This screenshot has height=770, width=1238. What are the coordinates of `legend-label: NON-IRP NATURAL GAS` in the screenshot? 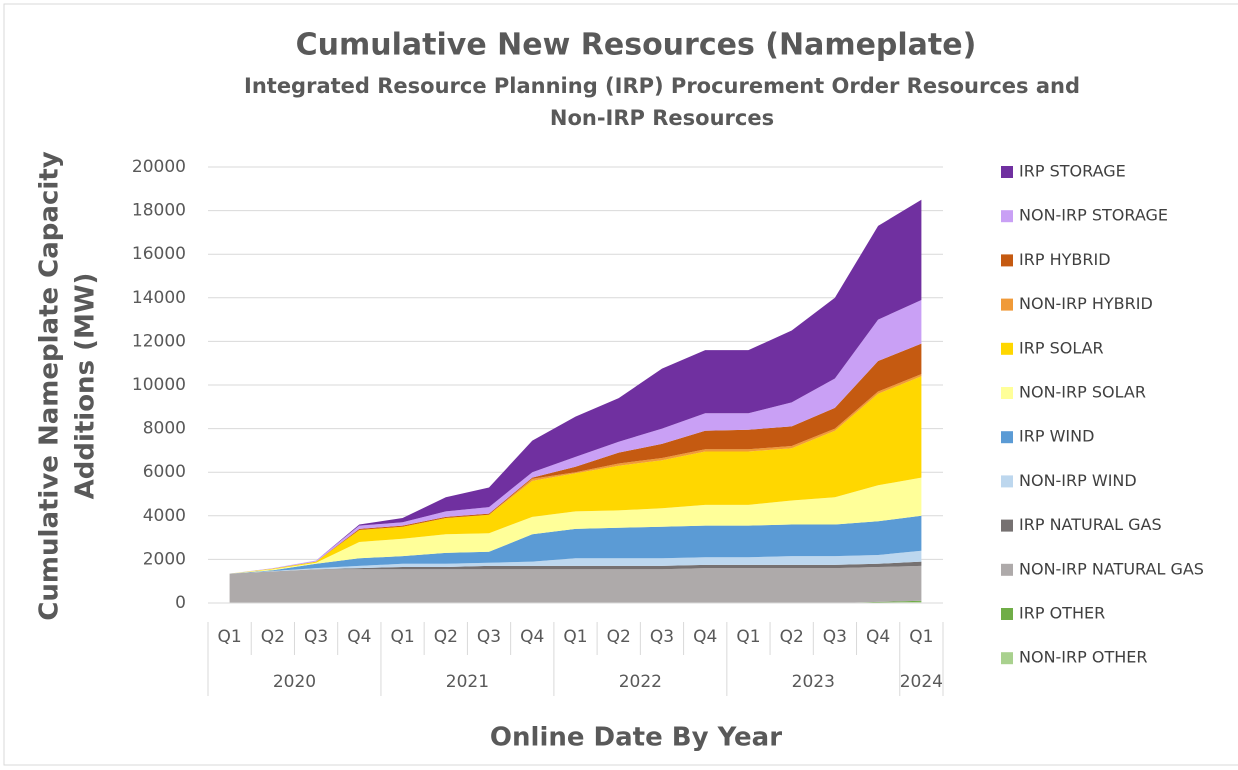 It's located at (1111, 568).